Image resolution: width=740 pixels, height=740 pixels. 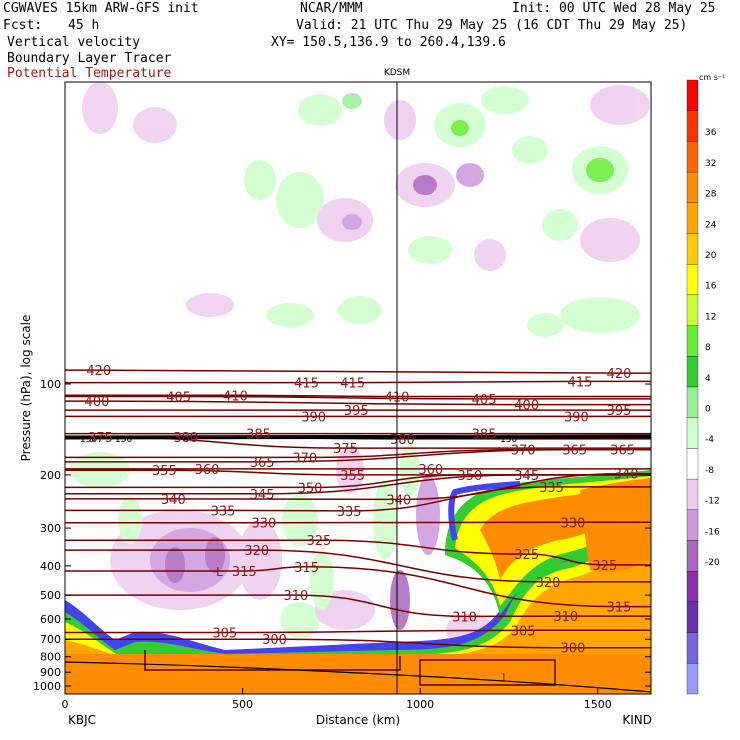 What do you see at coordinates (710, 164) in the screenshot?
I see `colorbar-level: 32` at bounding box center [710, 164].